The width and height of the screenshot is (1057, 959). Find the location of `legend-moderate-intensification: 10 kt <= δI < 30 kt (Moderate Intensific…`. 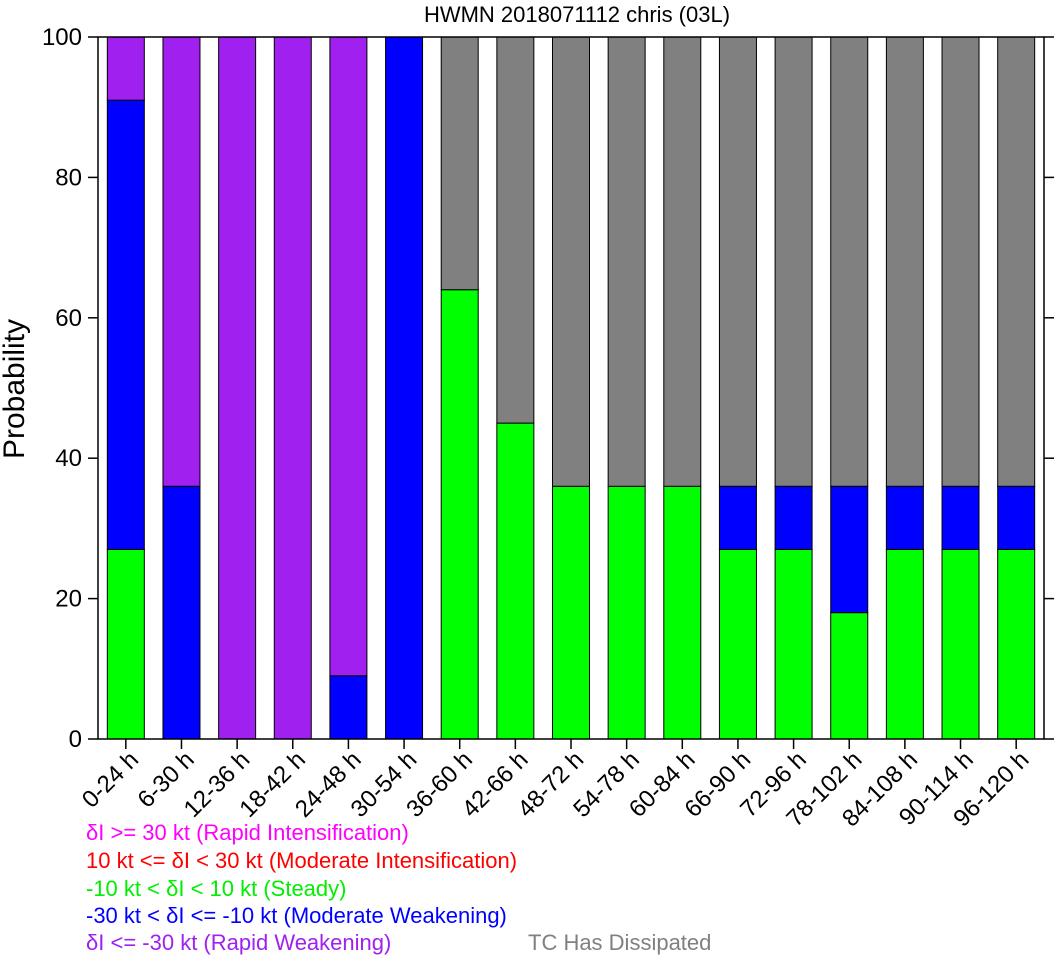

legend-moderate-intensification: 10 kt <= δI < 30 kt (Moderate Intensific… is located at coordinates (302, 860).